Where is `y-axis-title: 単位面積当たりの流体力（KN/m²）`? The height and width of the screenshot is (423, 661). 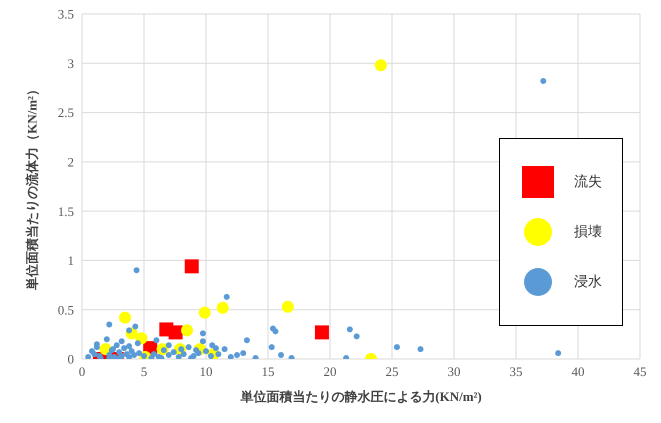 y-axis-title: 単位面積当たりの流体力（KN/m²） is located at coordinates (32, 187).